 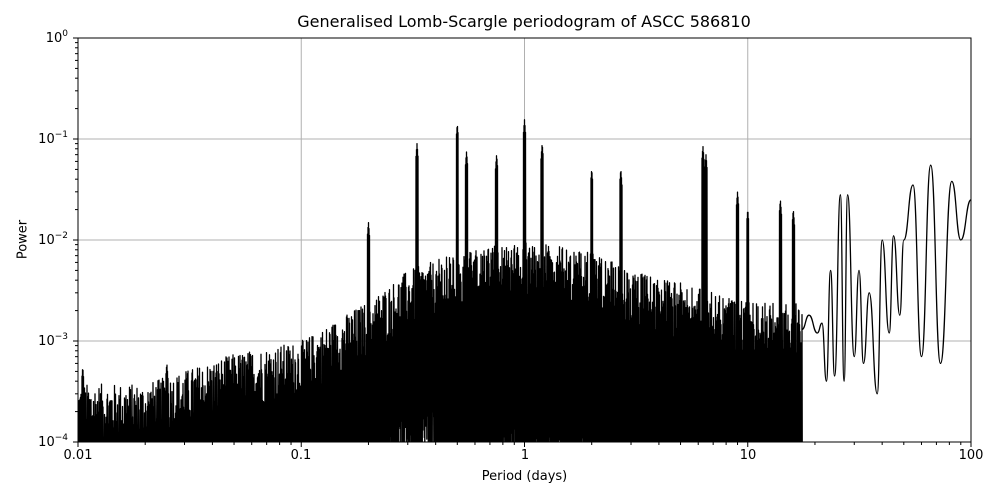 What do you see at coordinates (53, 340) in the screenshot?
I see `y-tick-label-0.001: 10⁻³` at bounding box center [53, 340].